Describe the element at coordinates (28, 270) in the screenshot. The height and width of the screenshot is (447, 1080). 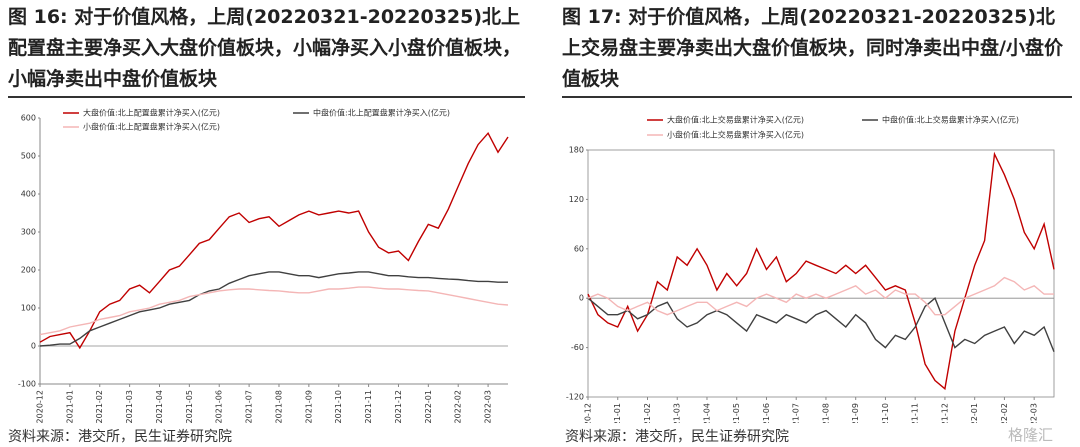
I see `y-tick-label: 200` at that location.